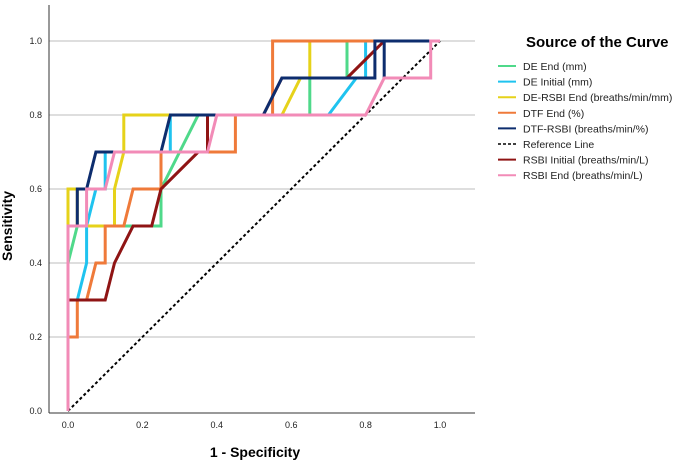 The width and height of the screenshot is (685, 460). What do you see at coordinates (597, 42) in the screenshot?
I see `legend-title: Source of the Curve` at bounding box center [597, 42].